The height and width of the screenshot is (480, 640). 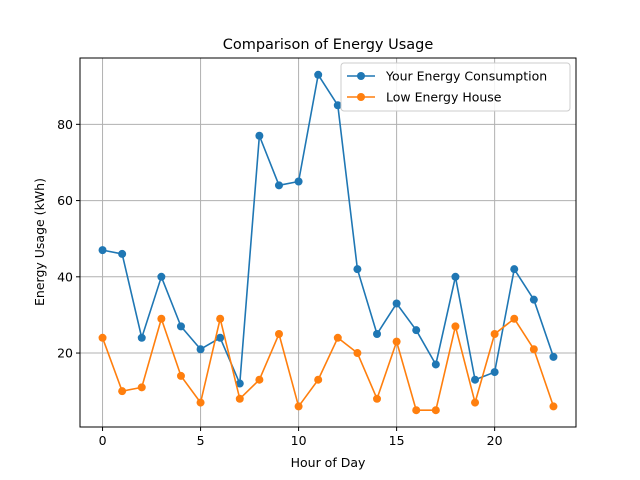 I want to click on y-axis-label: Energy Usage (kWh), so click(x=39, y=242).